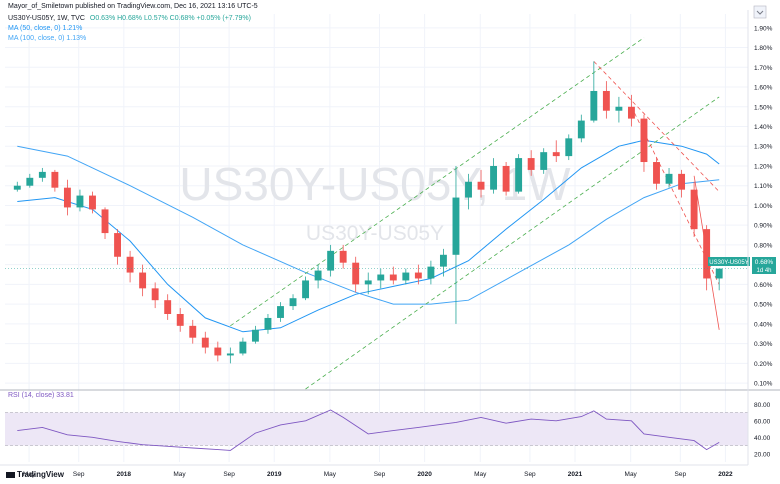 This screenshot has height=484, width=780. What do you see at coordinates (274, 474) in the screenshot?
I see `time-tick-label: 2019` at bounding box center [274, 474].